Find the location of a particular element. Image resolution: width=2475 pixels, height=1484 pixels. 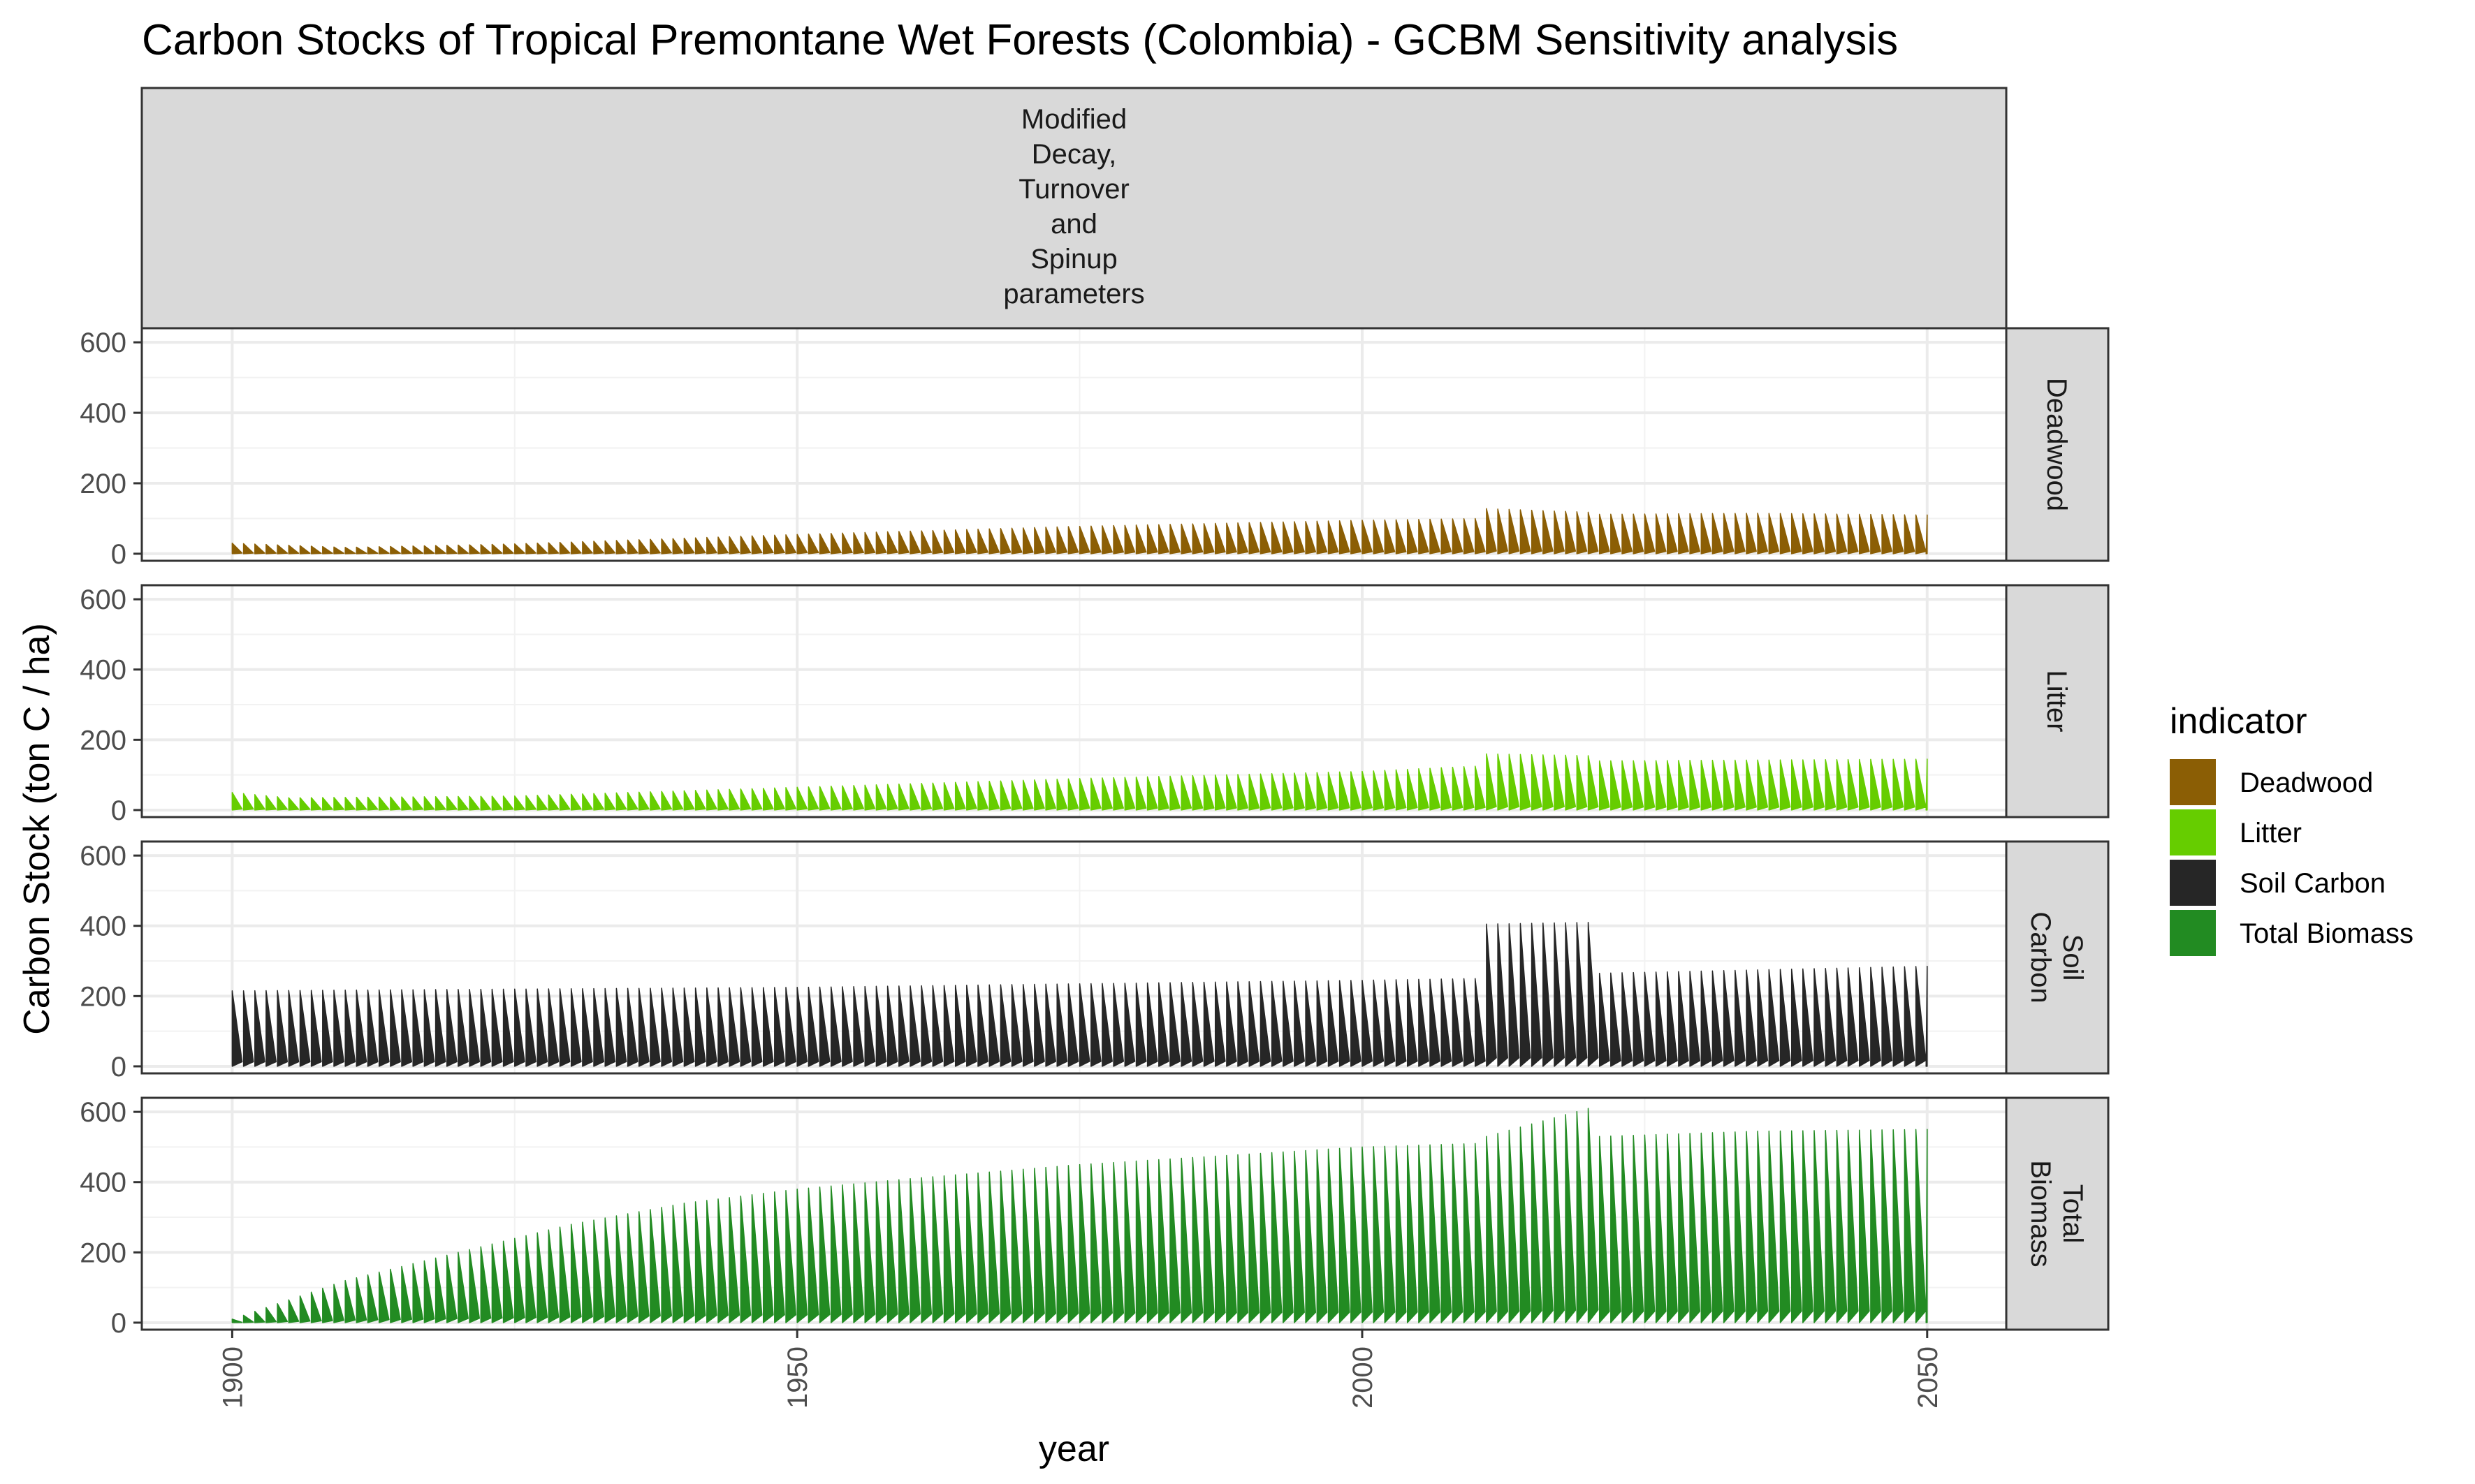

column-strip-line: parameters is located at coordinates (1073, 294).